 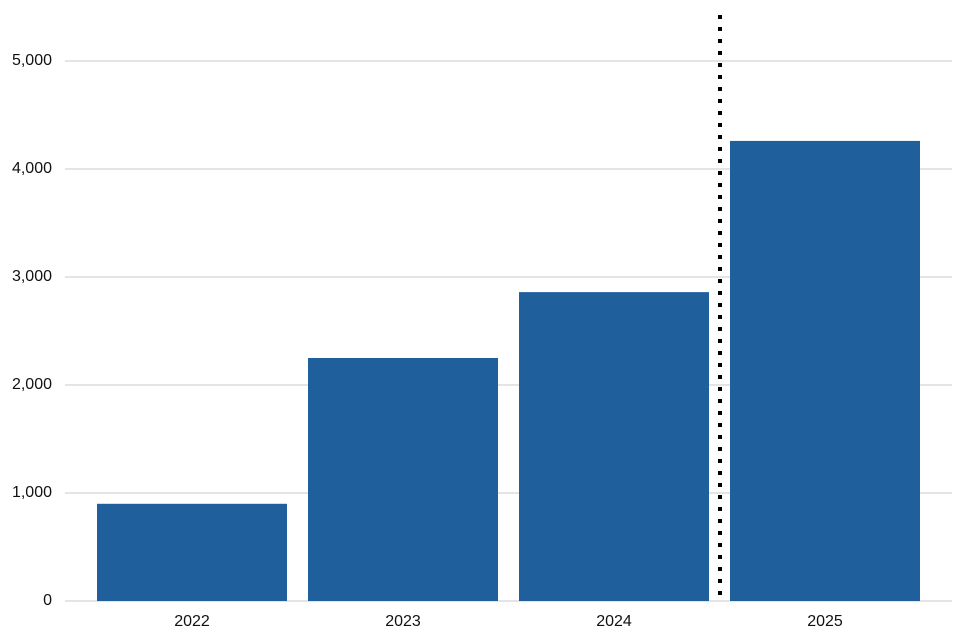 I want to click on x-tick-label: 2022, so click(x=192, y=621).